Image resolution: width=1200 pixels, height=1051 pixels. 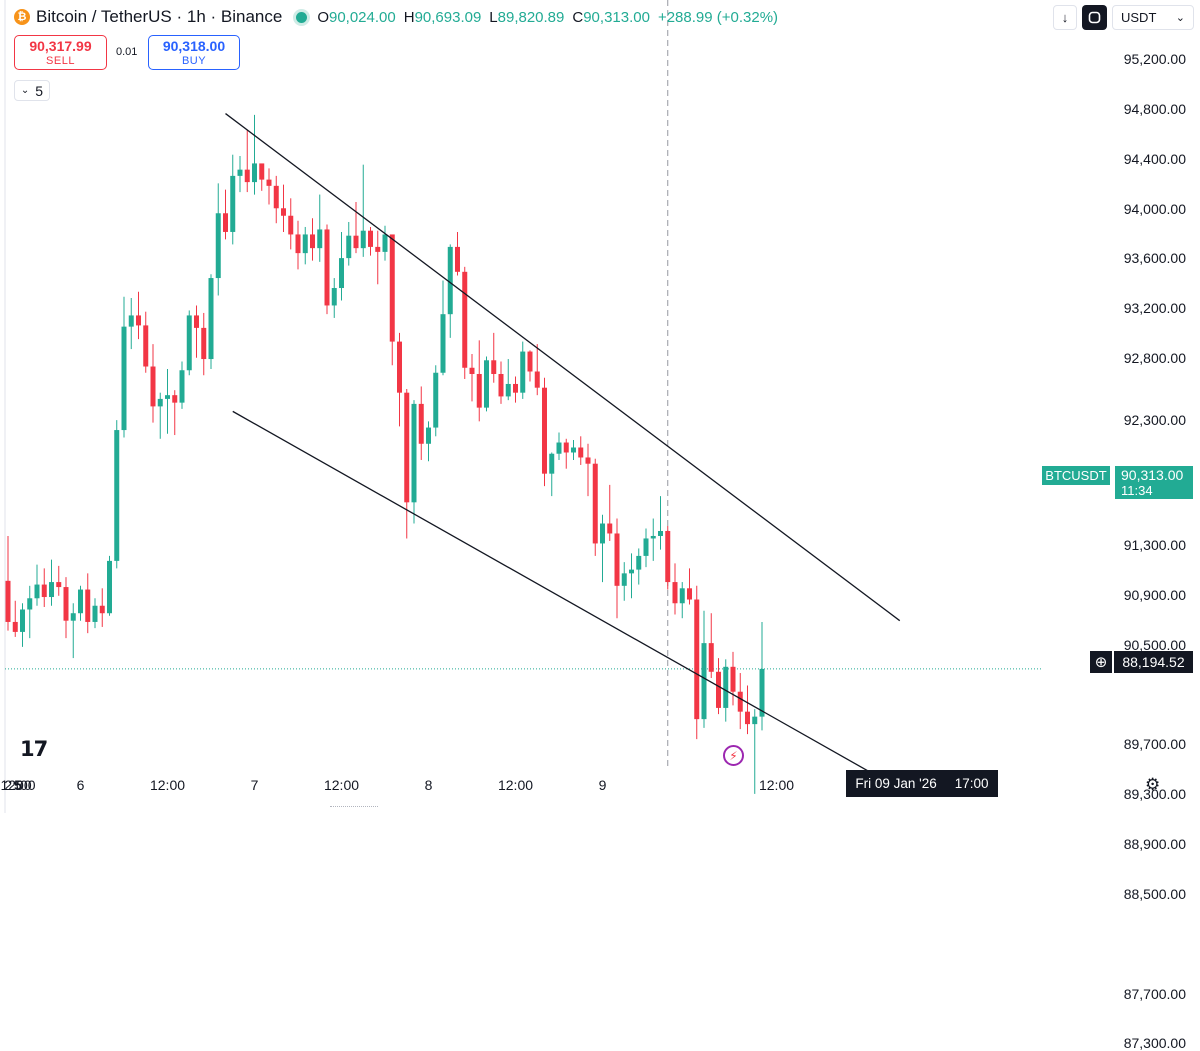 I want to click on sell-button: 90,317.99 SELL, so click(x=60, y=52).